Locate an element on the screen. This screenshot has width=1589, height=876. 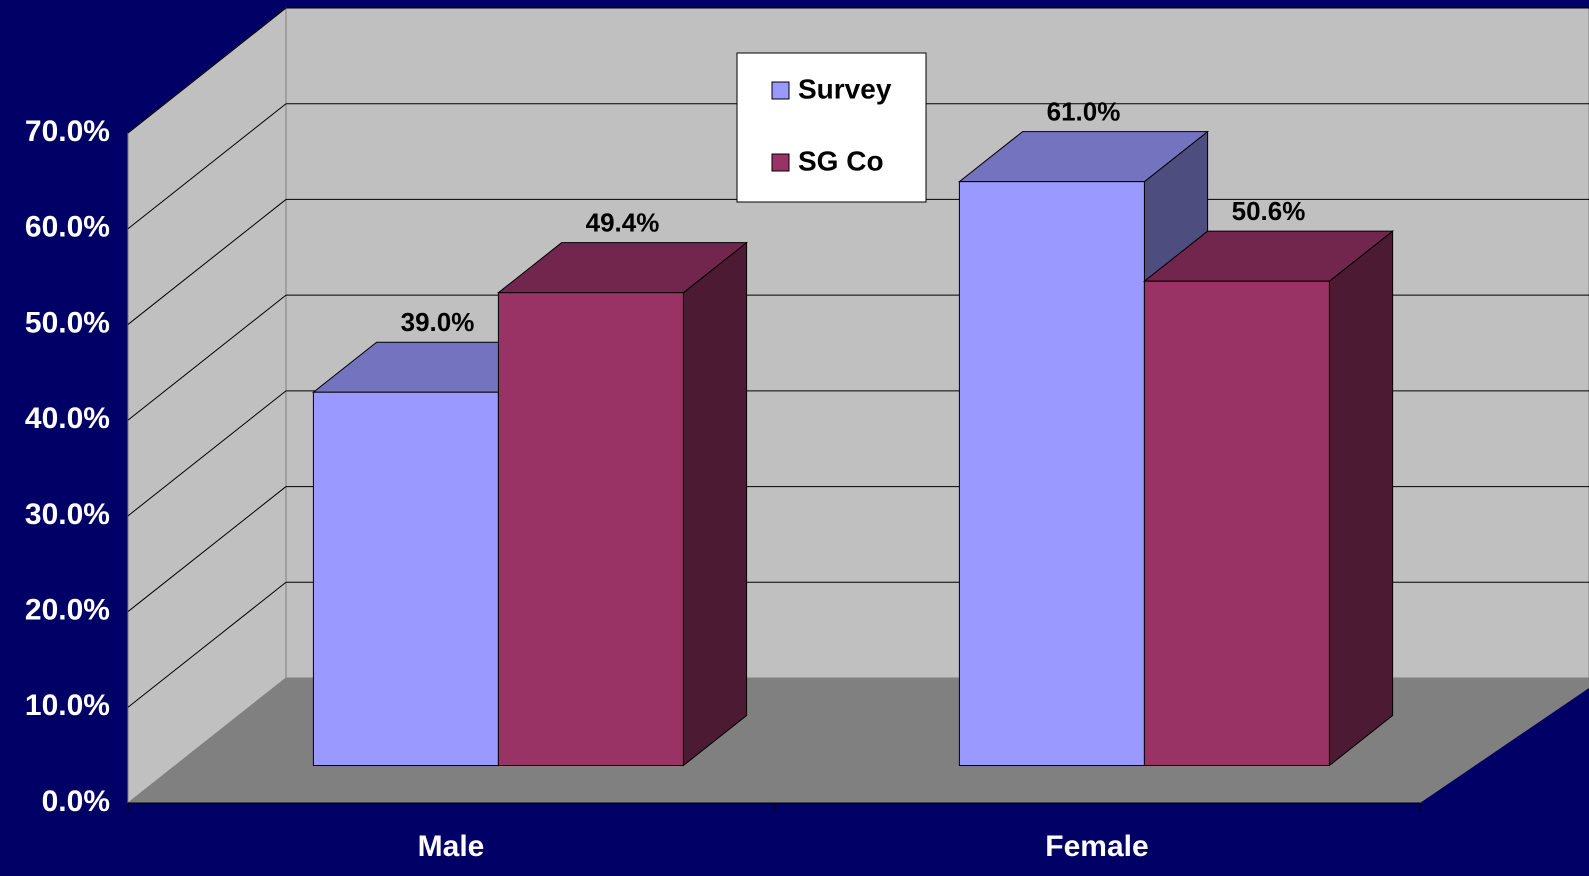
y-tick-label: 30.0% is located at coordinates (67, 514).